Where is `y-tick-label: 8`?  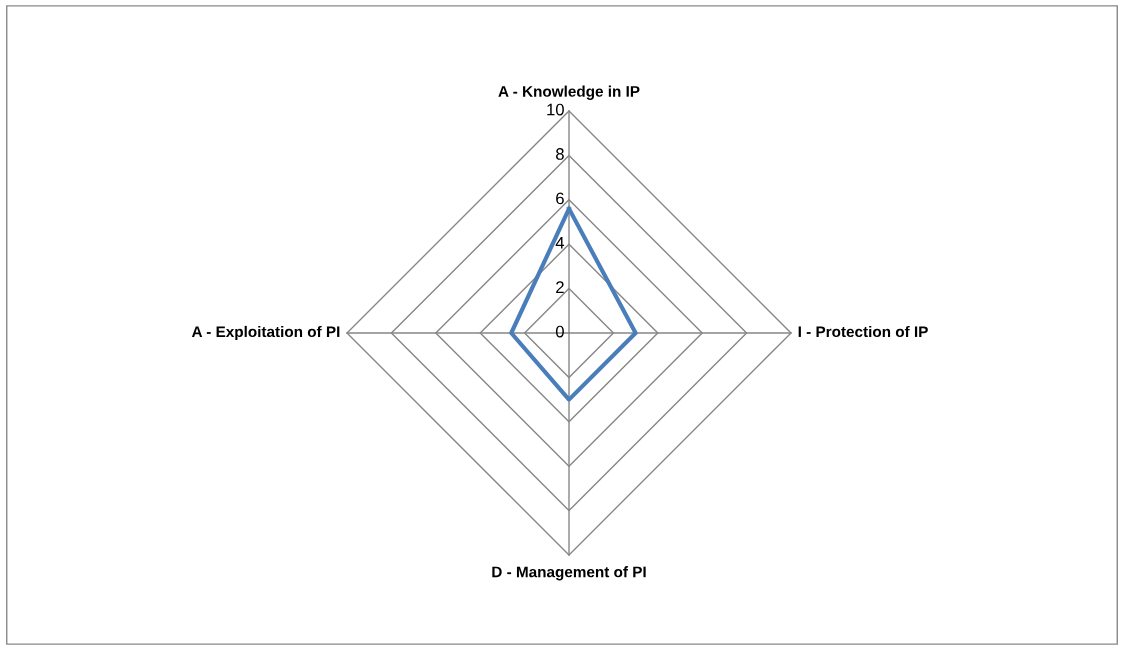
y-tick-label: 8 is located at coordinates (560, 154).